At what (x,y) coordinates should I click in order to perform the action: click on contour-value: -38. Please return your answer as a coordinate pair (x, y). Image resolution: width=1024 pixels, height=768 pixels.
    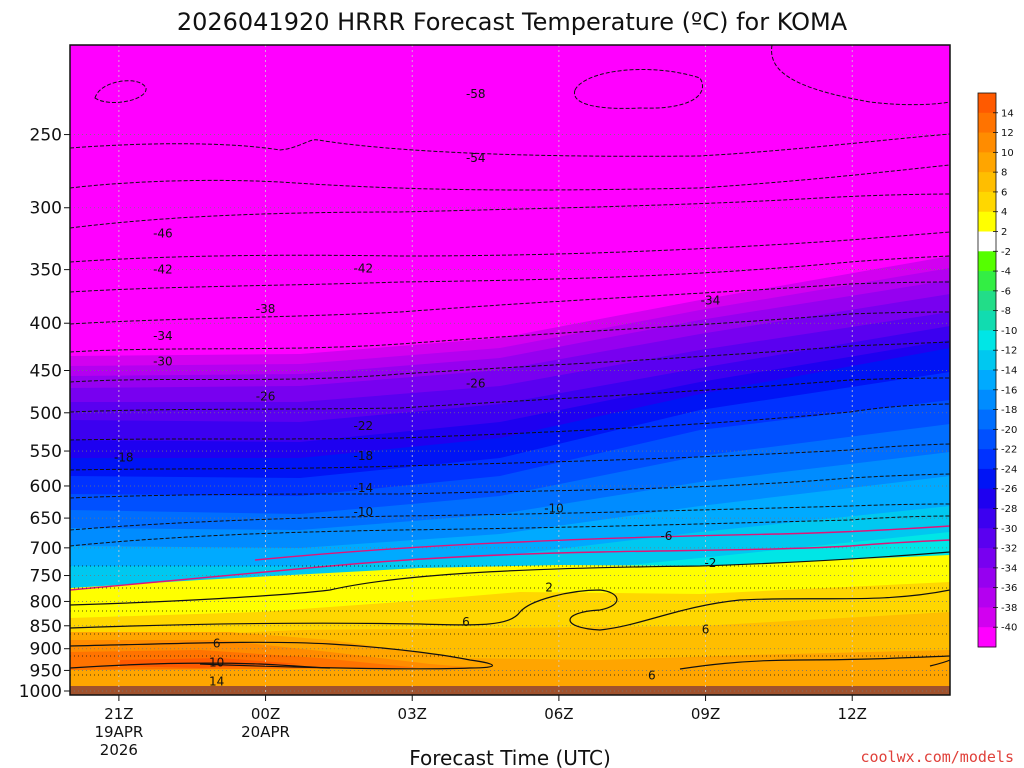
    Looking at the image, I should click on (266, 309).